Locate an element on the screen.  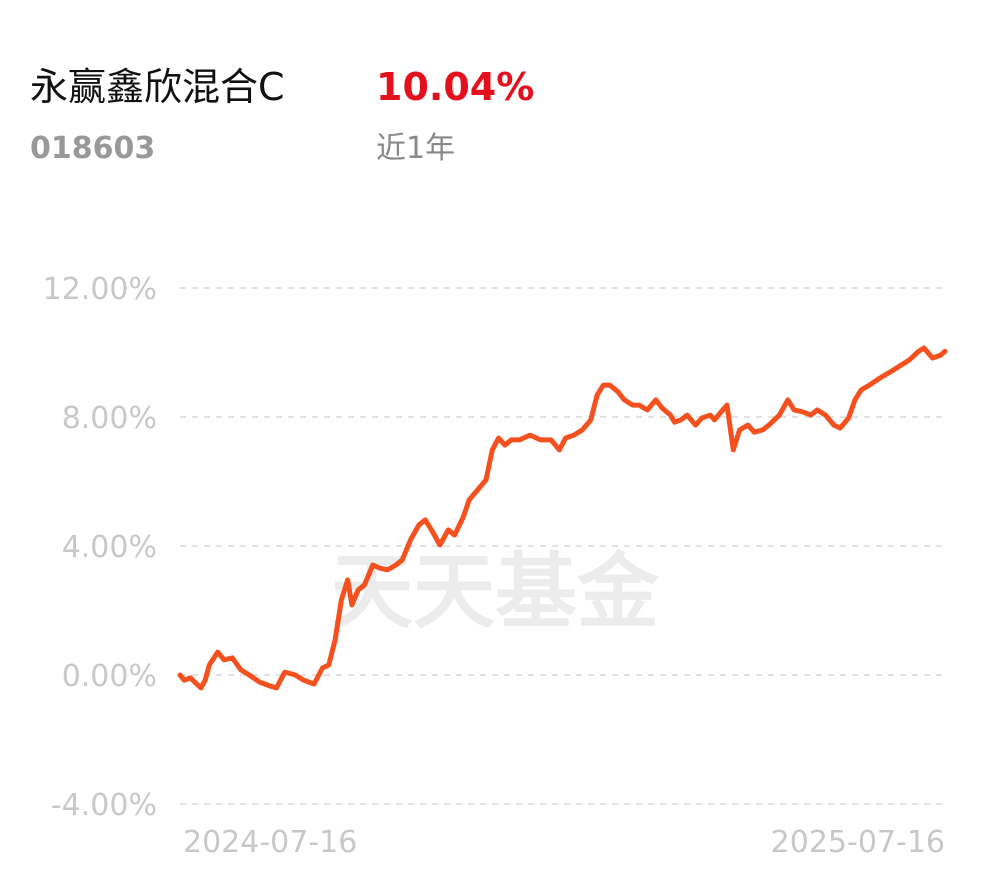
x-tick-label: 2025-07-16 is located at coordinates (858, 842).